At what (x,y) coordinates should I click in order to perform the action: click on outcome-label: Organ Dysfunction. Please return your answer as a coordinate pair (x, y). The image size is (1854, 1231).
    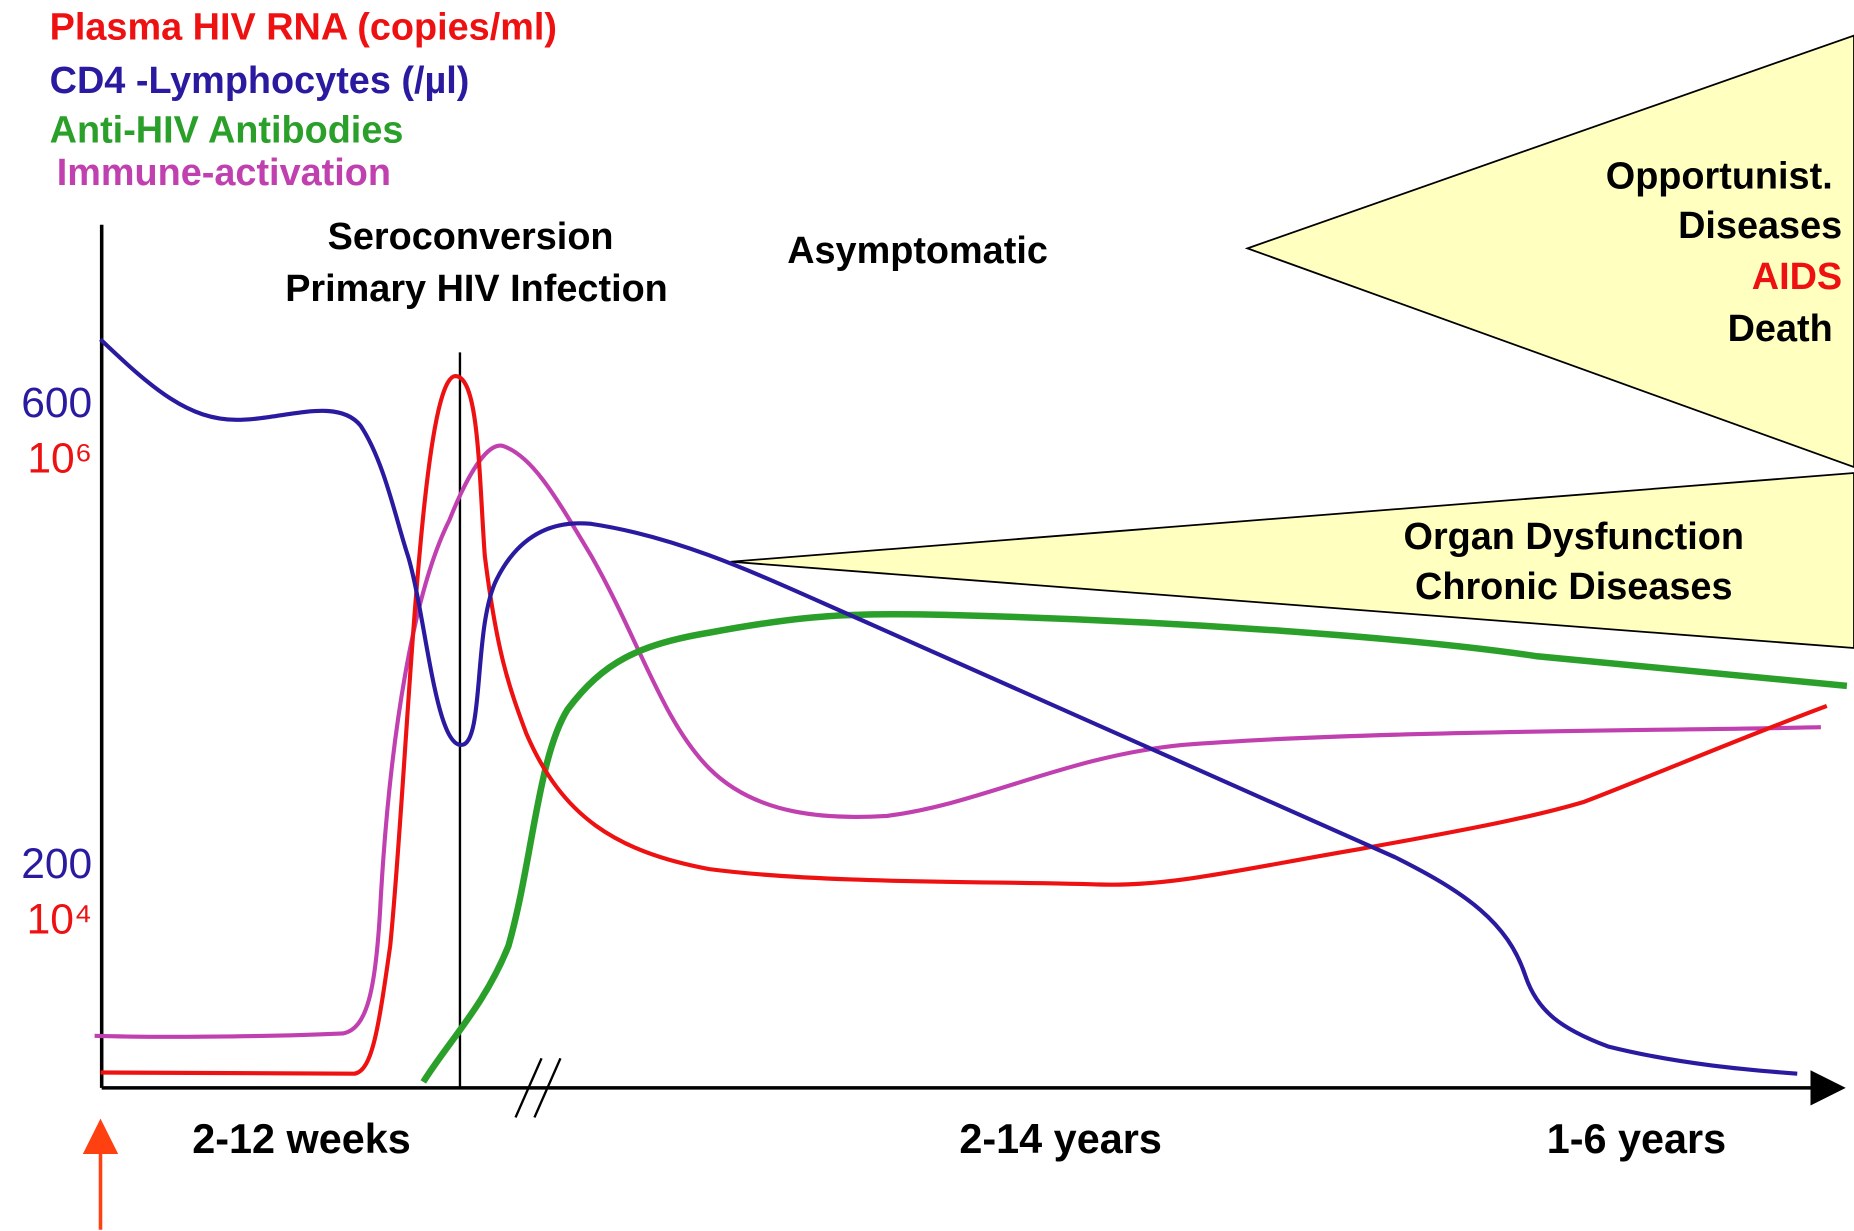
    Looking at the image, I should click on (1574, 537).